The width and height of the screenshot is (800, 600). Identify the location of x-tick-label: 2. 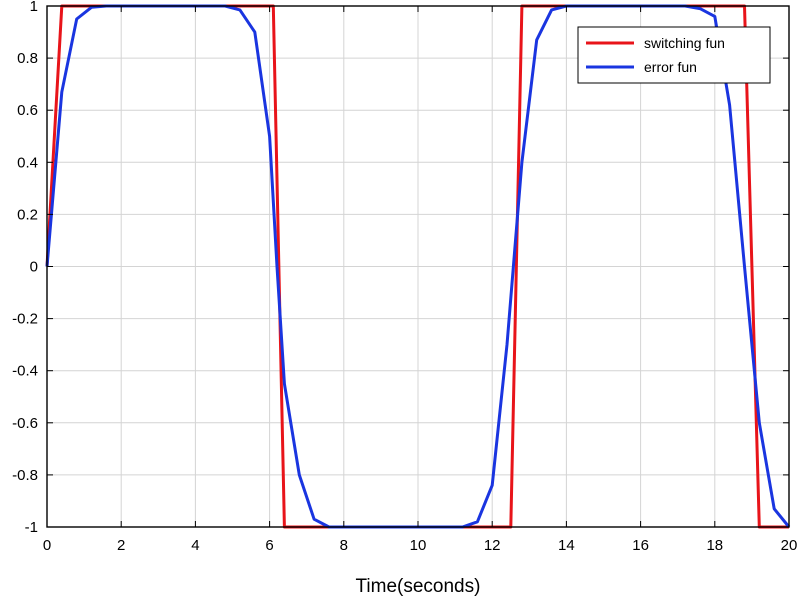
(121, 545).